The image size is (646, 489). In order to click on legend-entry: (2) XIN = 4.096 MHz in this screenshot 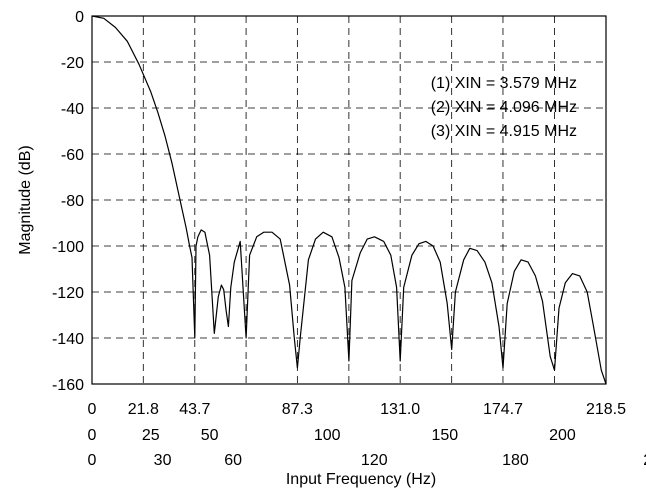, I will do `click(504, 107)`.